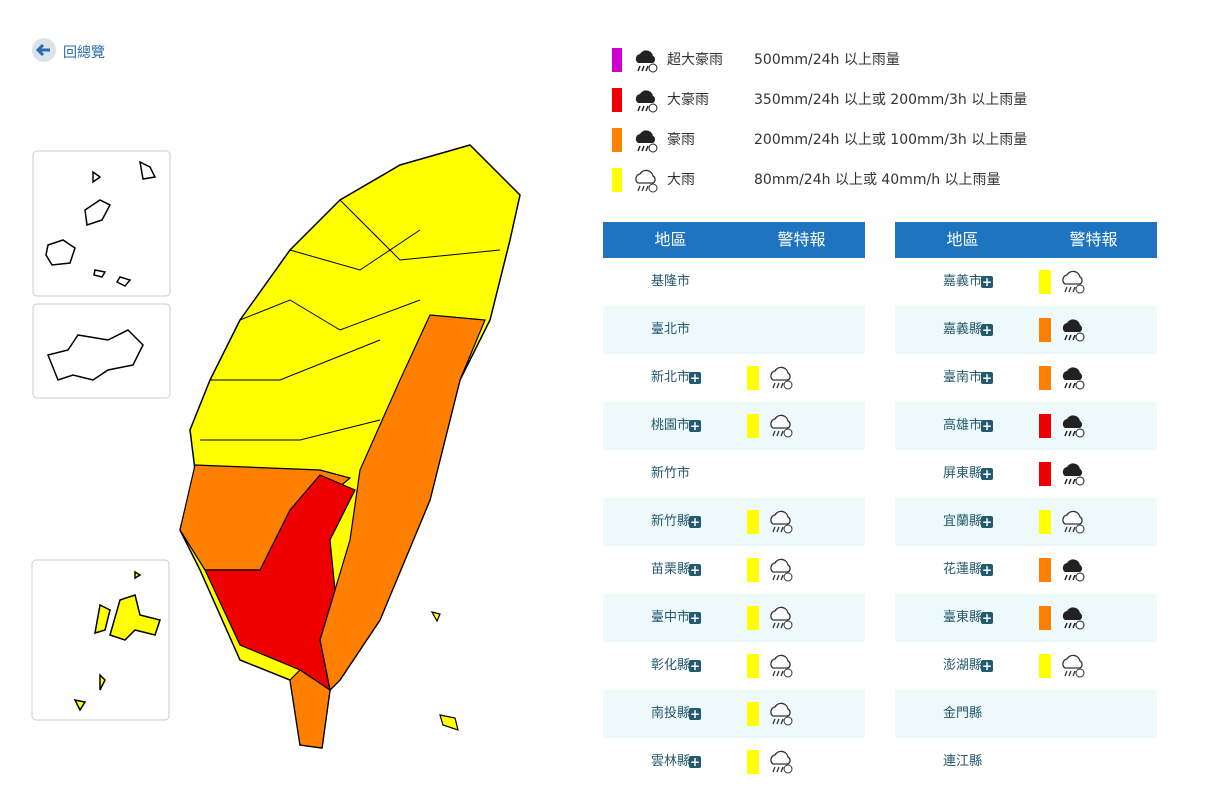  What do you see at coordinates (670, 329) in the screenshot?
I see `region-name: 臺北市` at bounding box center [670, 329].